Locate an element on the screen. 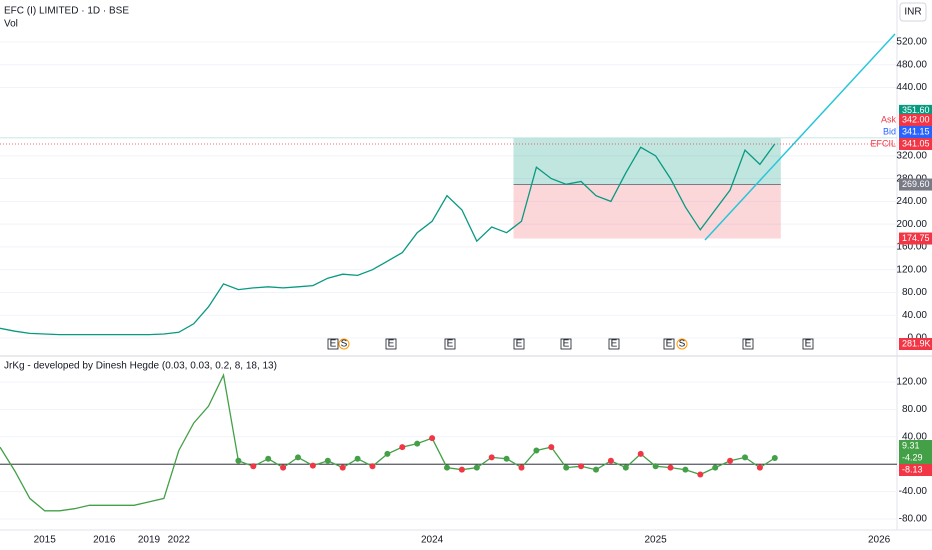 Image resolution: width=932 pixels, height=550 pixels. price-tag-name: Ask is located at coordinates (889, 119).